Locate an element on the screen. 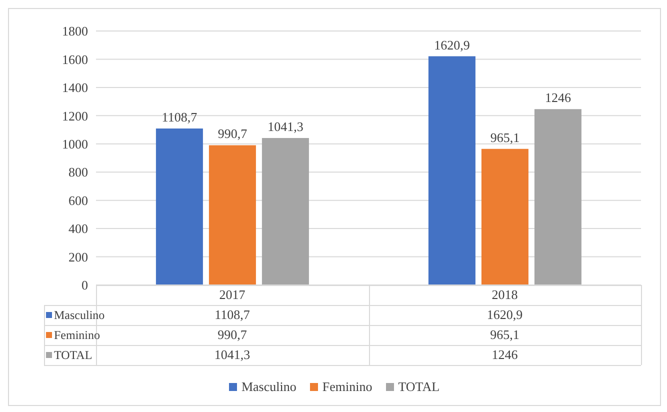 The image size is (667, 412). text: Feminino is located at coordinates (77, 335).